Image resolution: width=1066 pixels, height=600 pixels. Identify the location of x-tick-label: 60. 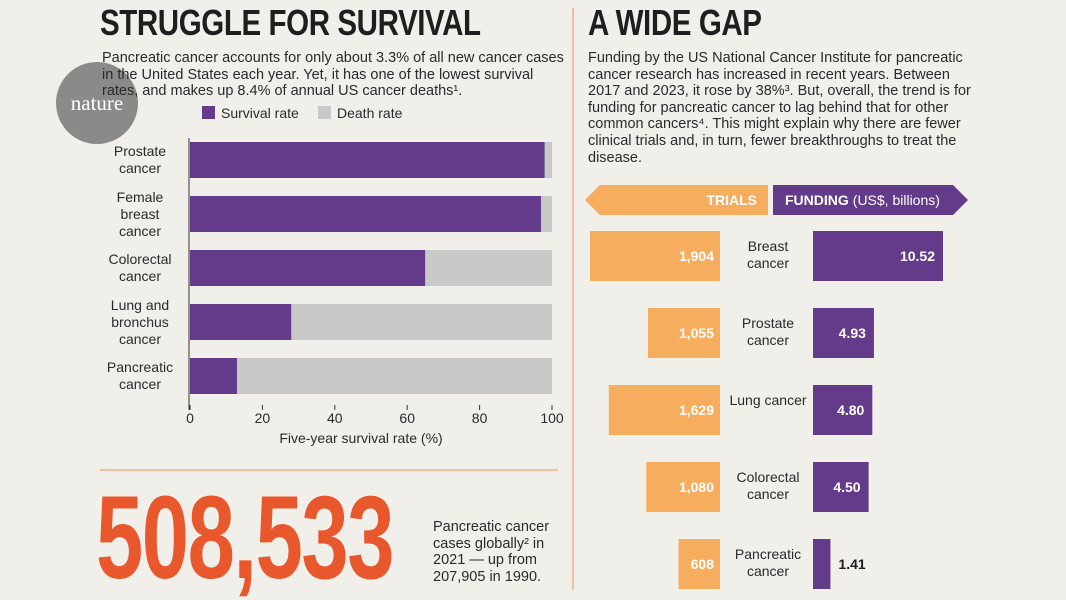
(407, 418).